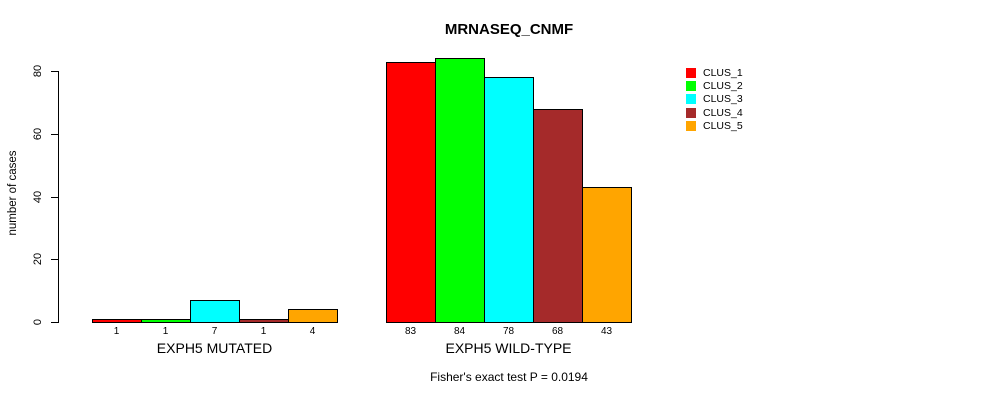 The image size is (990, 400). I want to click on legend-item-clus_4: CLUS_4, so click(714, 112).